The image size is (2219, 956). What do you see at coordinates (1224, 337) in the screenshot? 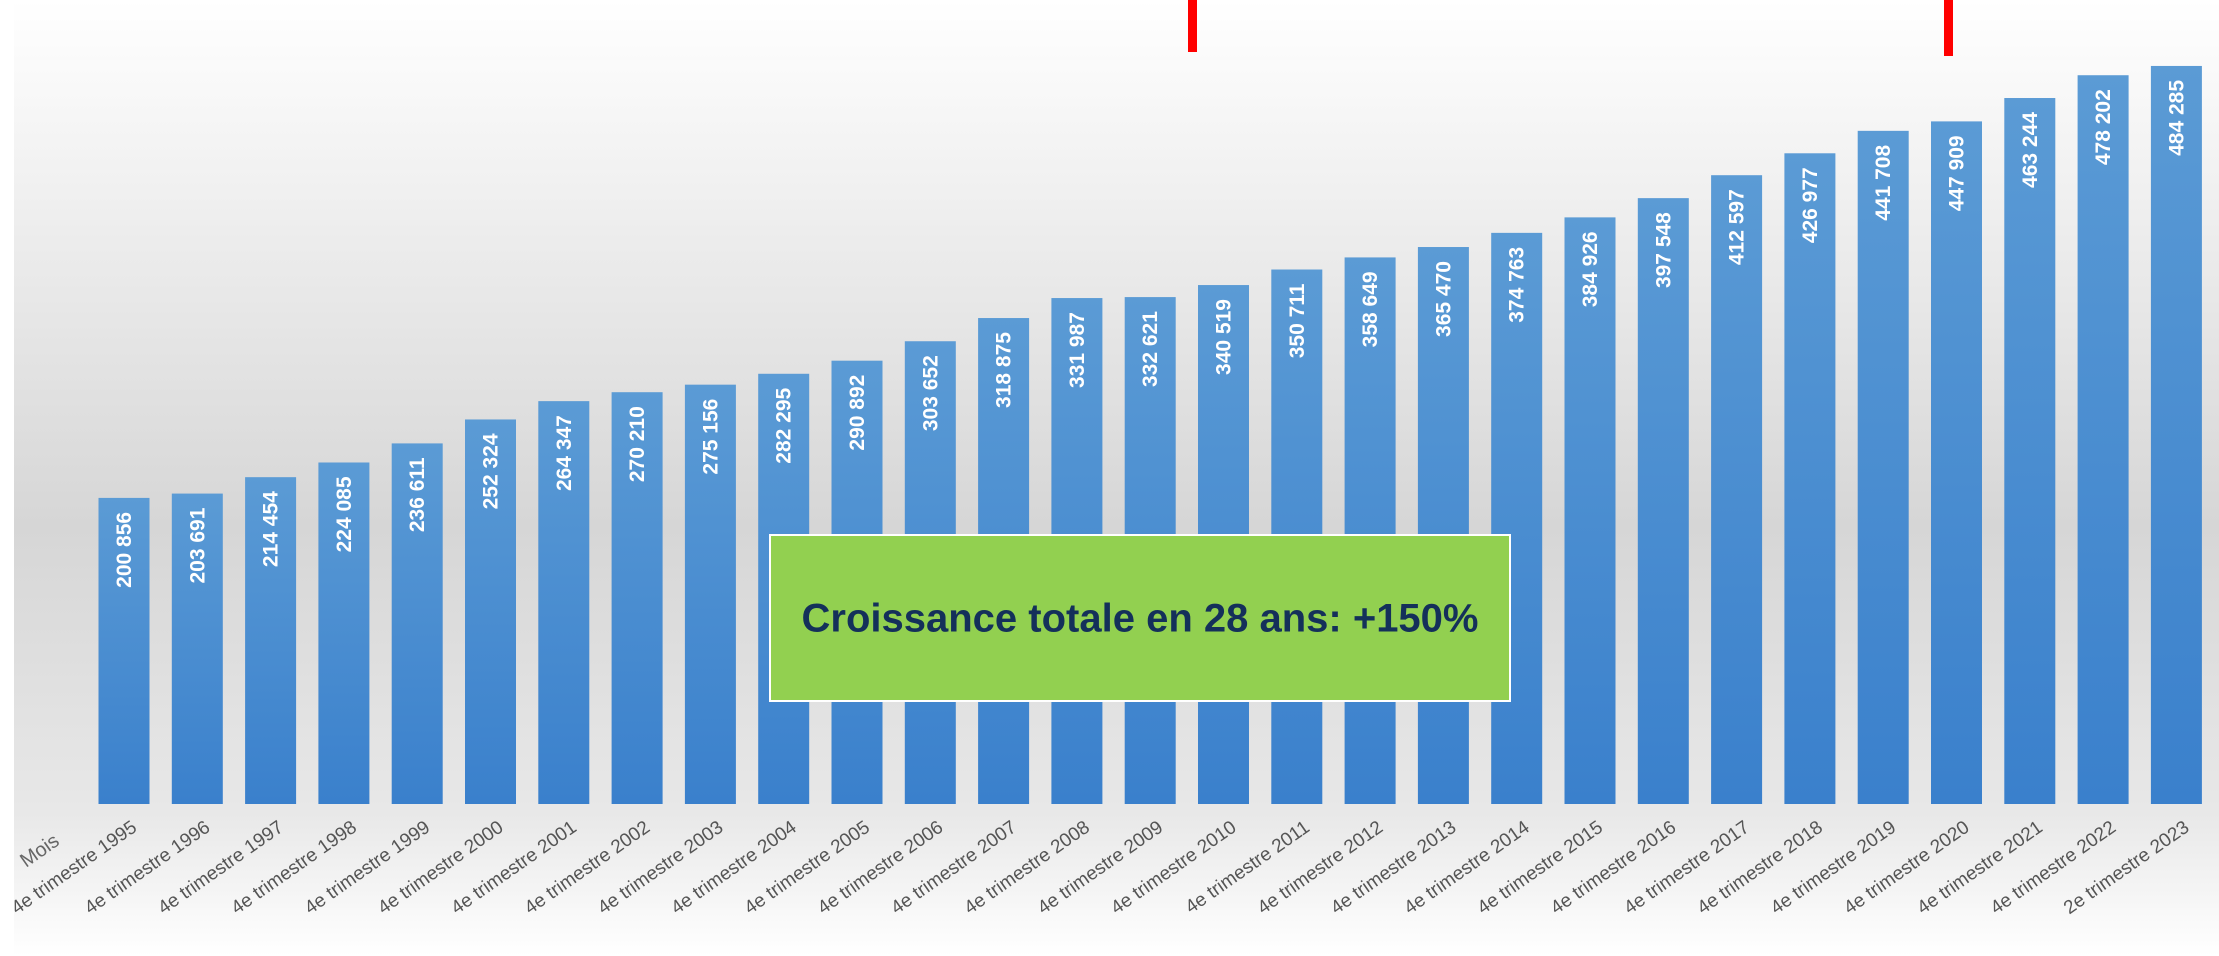
I see `value-label: 340 519` at bounding box center [1224, 337].